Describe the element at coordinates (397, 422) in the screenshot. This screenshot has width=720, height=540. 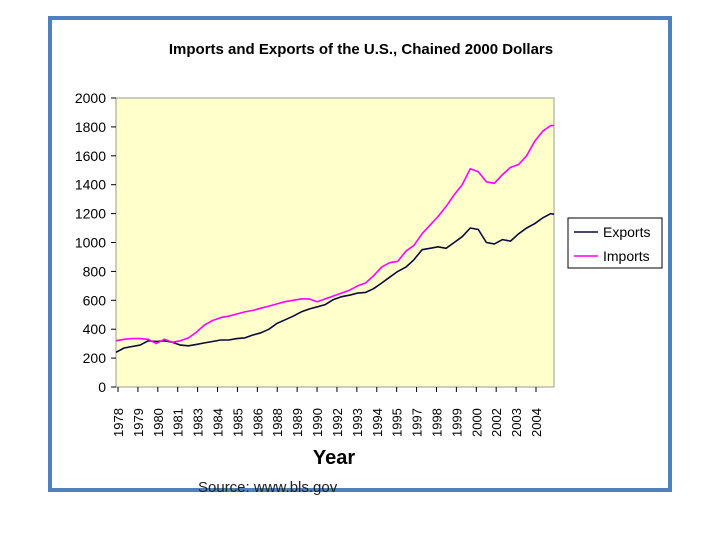
I see `x-tick-label: 1995` at that location.